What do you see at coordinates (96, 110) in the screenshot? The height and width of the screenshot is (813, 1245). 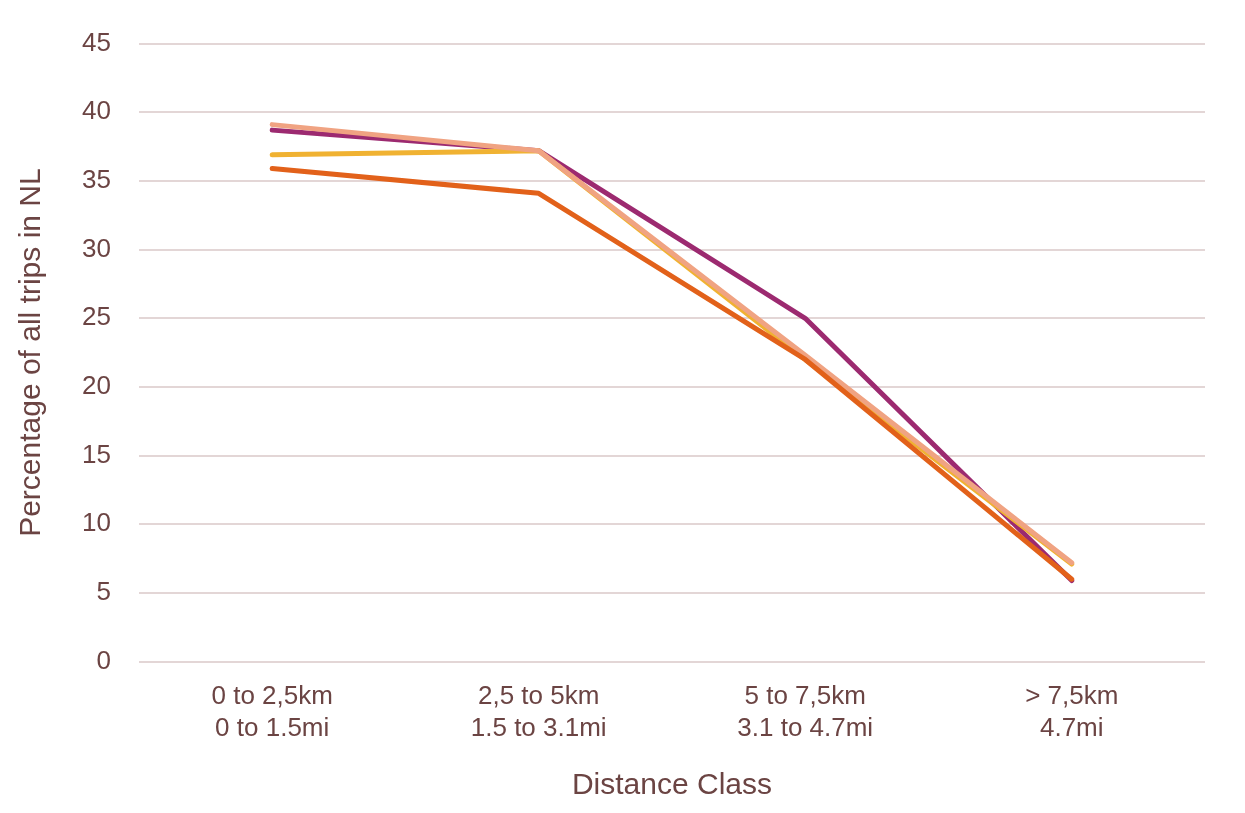 I see `y-tick-label: 40` at bounding box center [96, 110].